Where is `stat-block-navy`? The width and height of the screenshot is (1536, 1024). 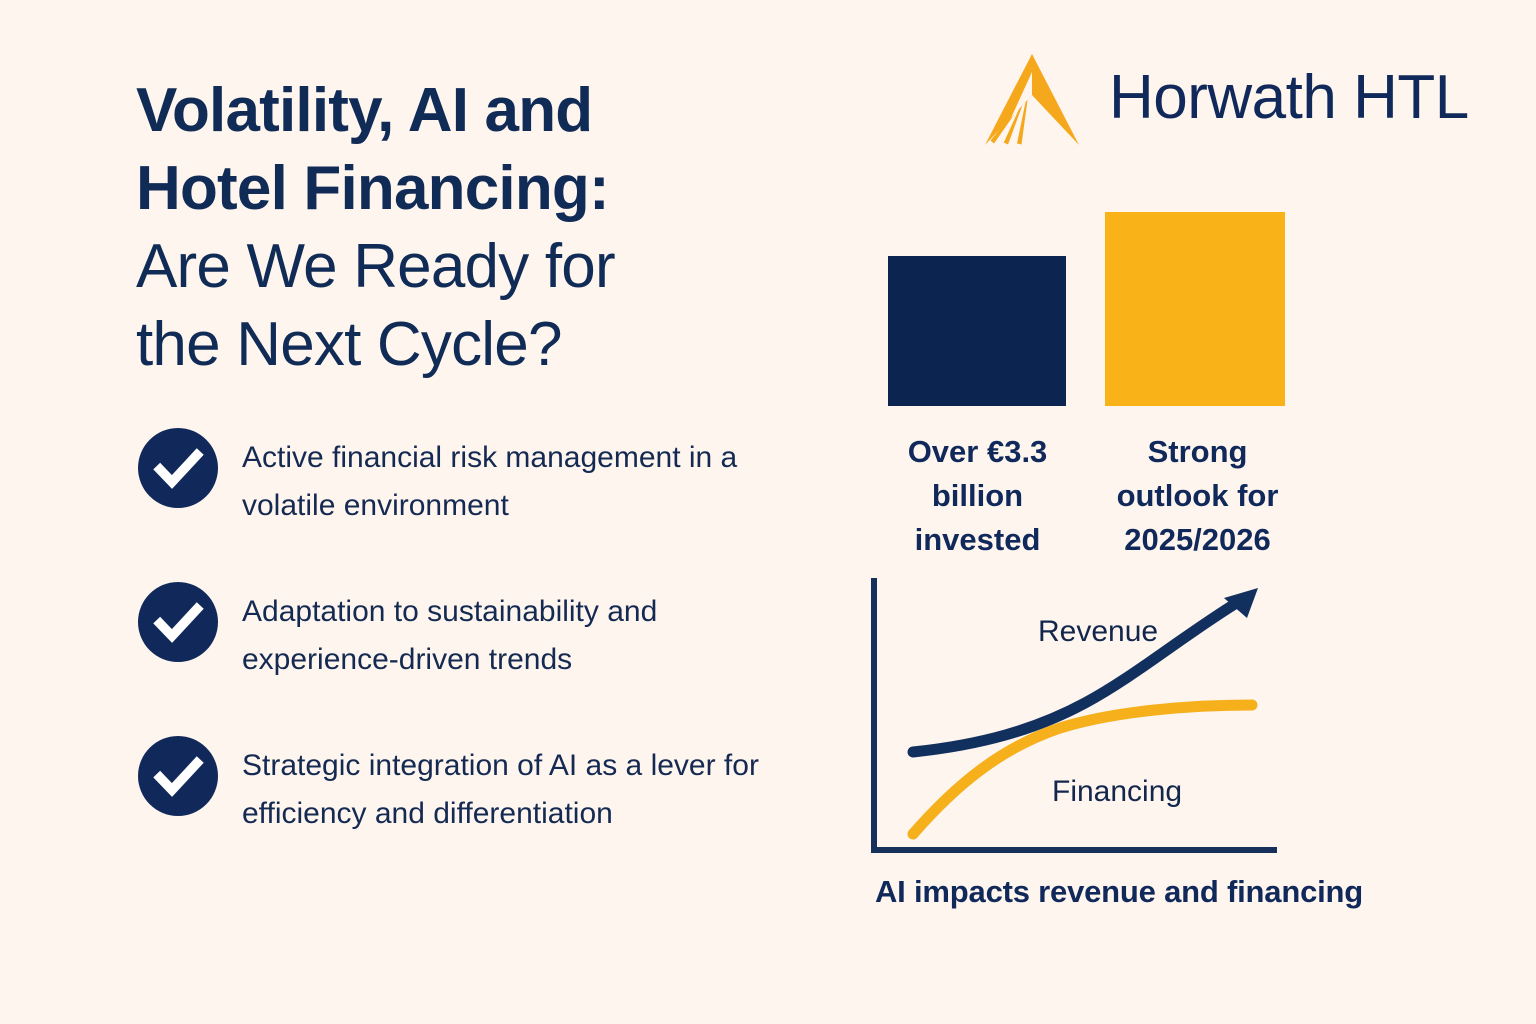
stat-block-navy is located at coordinates (977, 331).